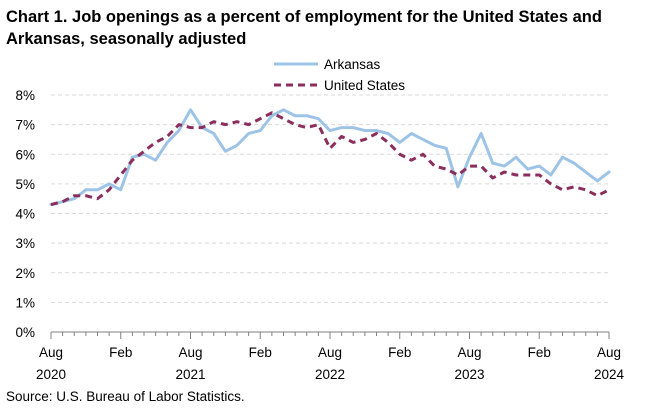 The image size is (646, 412). I want to click on y-tick-label: 1%, so click(25, 302).